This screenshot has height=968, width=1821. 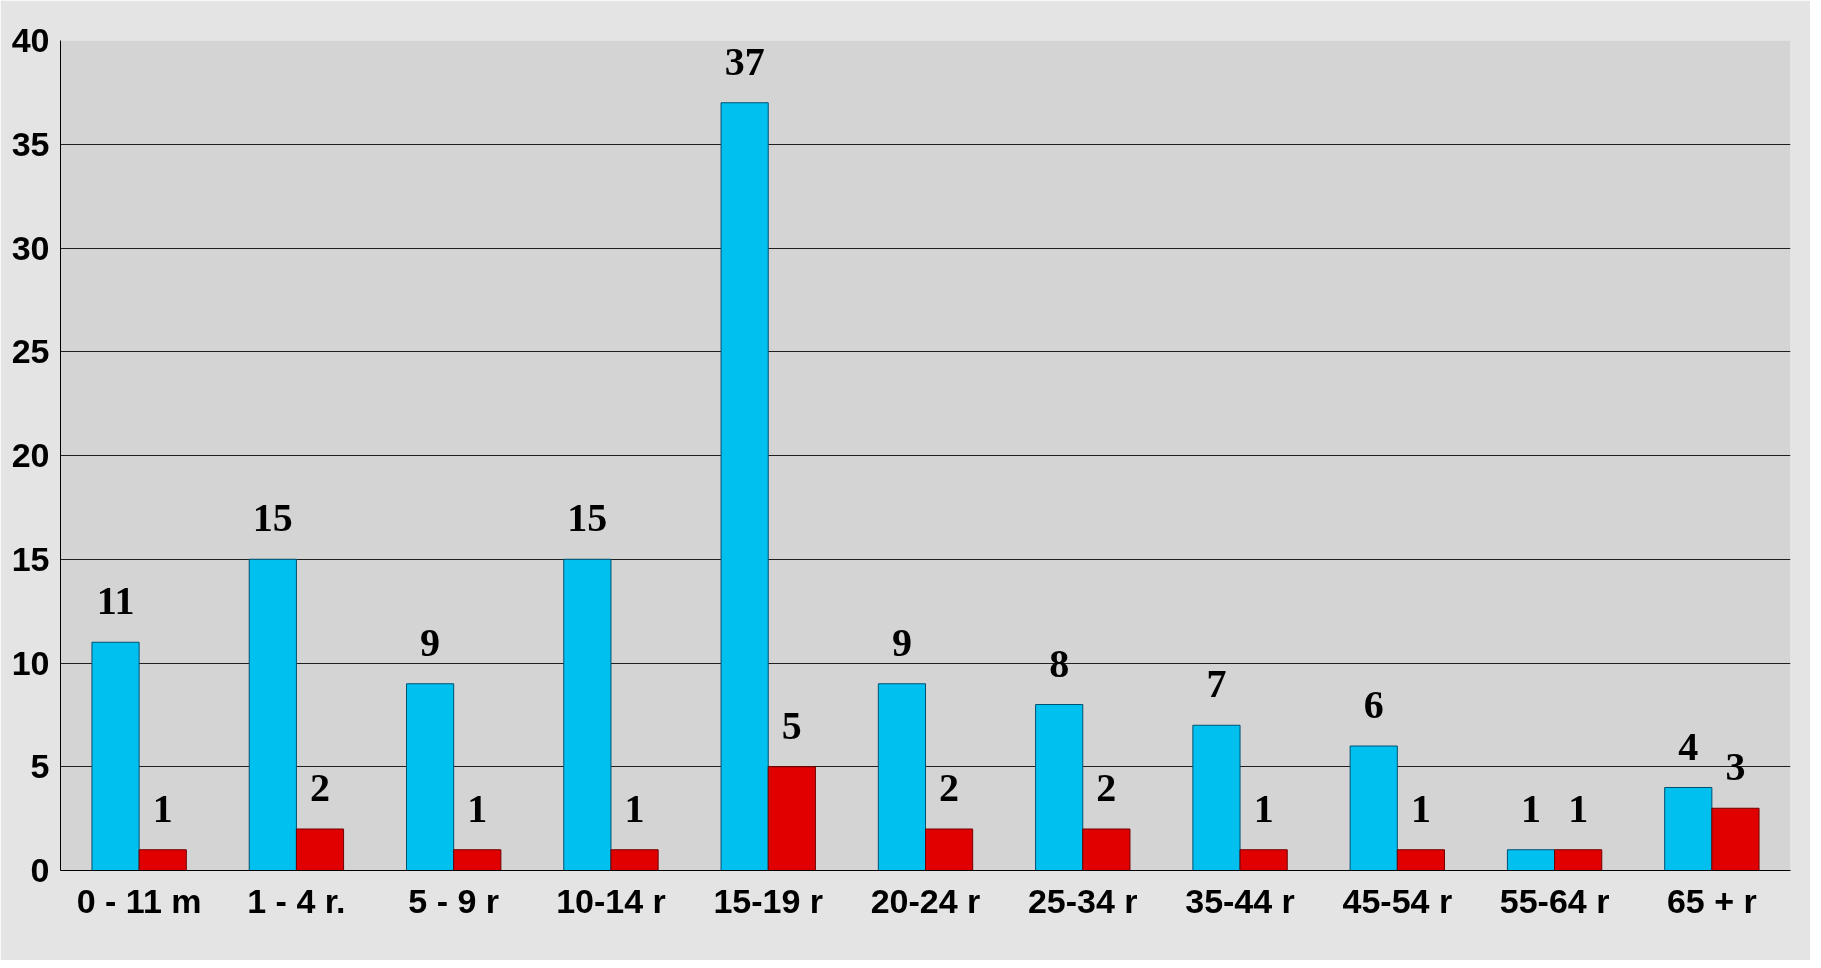 I want to click on data-label: 7, so click(x=1216, y=684).